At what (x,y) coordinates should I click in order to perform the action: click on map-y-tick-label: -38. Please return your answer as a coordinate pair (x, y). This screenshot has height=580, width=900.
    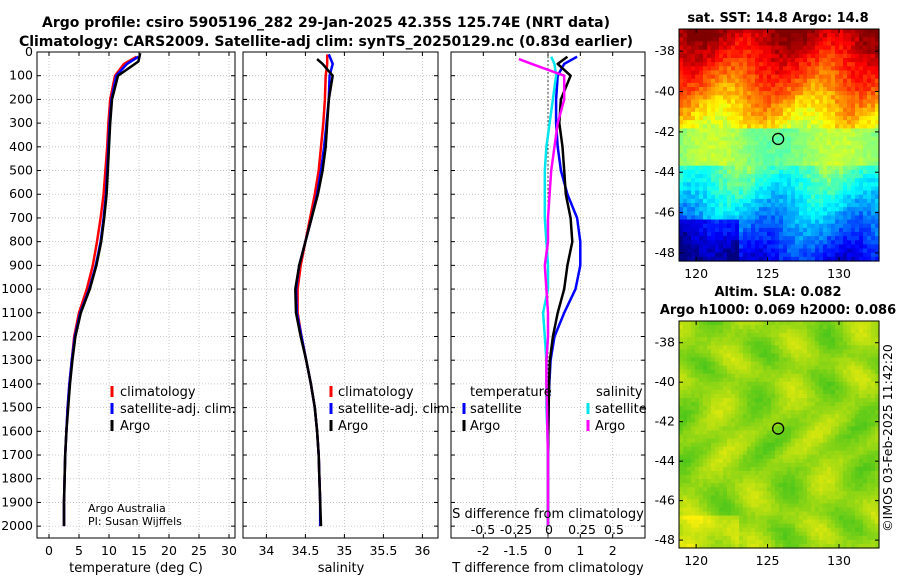
    Looking at the image, I should click on (665, 50).